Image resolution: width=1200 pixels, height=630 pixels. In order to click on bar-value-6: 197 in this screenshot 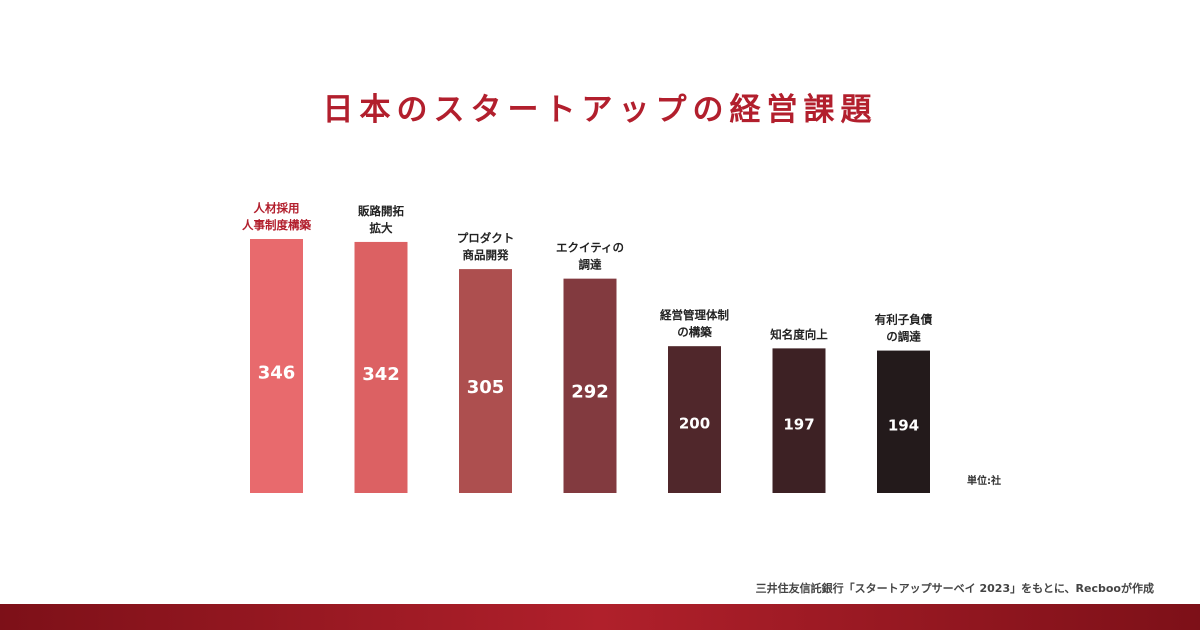, I will do `click(798, 425)`.